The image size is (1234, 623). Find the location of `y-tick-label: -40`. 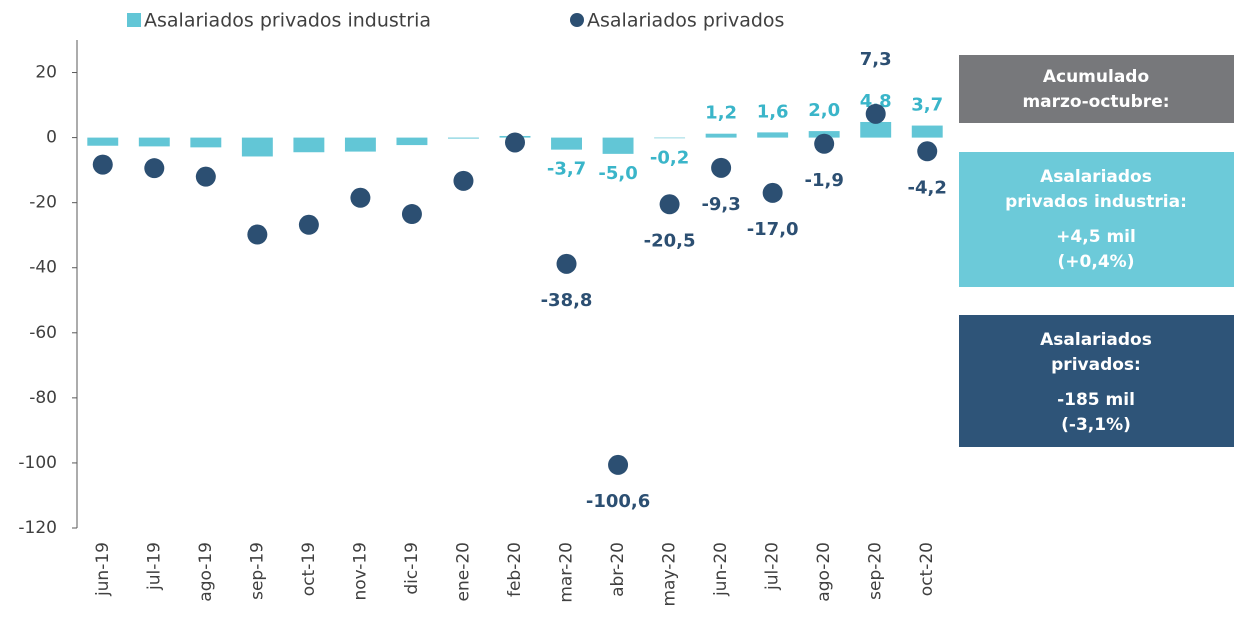

y-tick-label: -40 is located at coordinates (43, 268).